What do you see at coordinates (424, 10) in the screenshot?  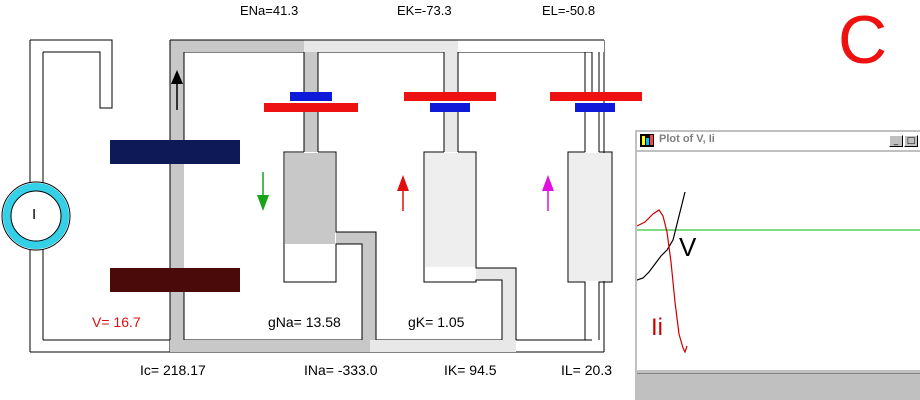 I see `ek-label: EK=-73.3` at bounding box center [424, 10].